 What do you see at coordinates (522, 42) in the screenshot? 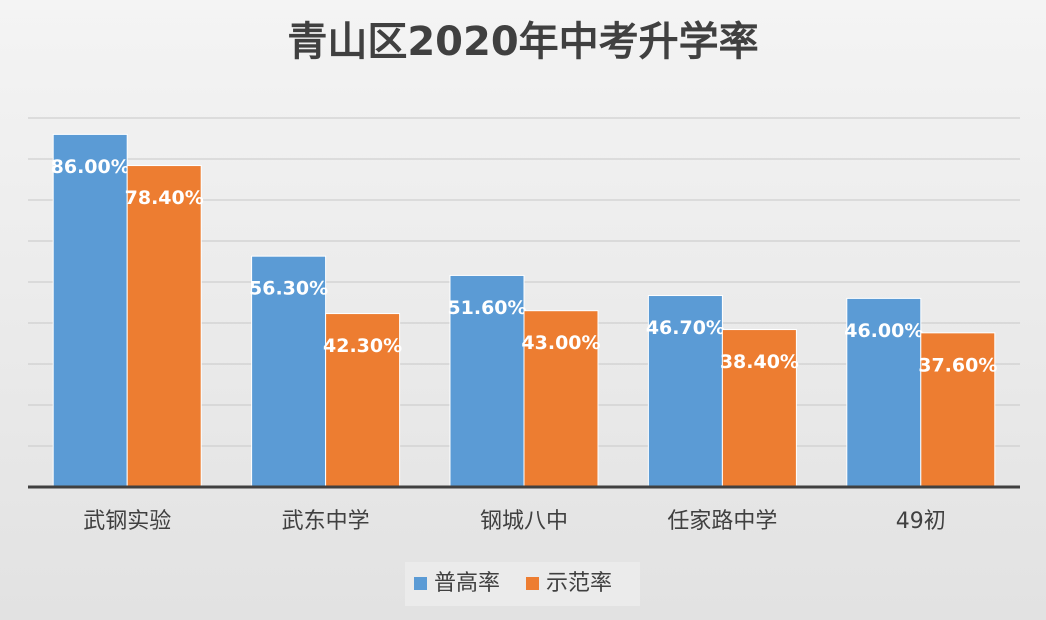
I see `chart-title: 青山区2020年中考升学率` at bounding box center [522, 42].